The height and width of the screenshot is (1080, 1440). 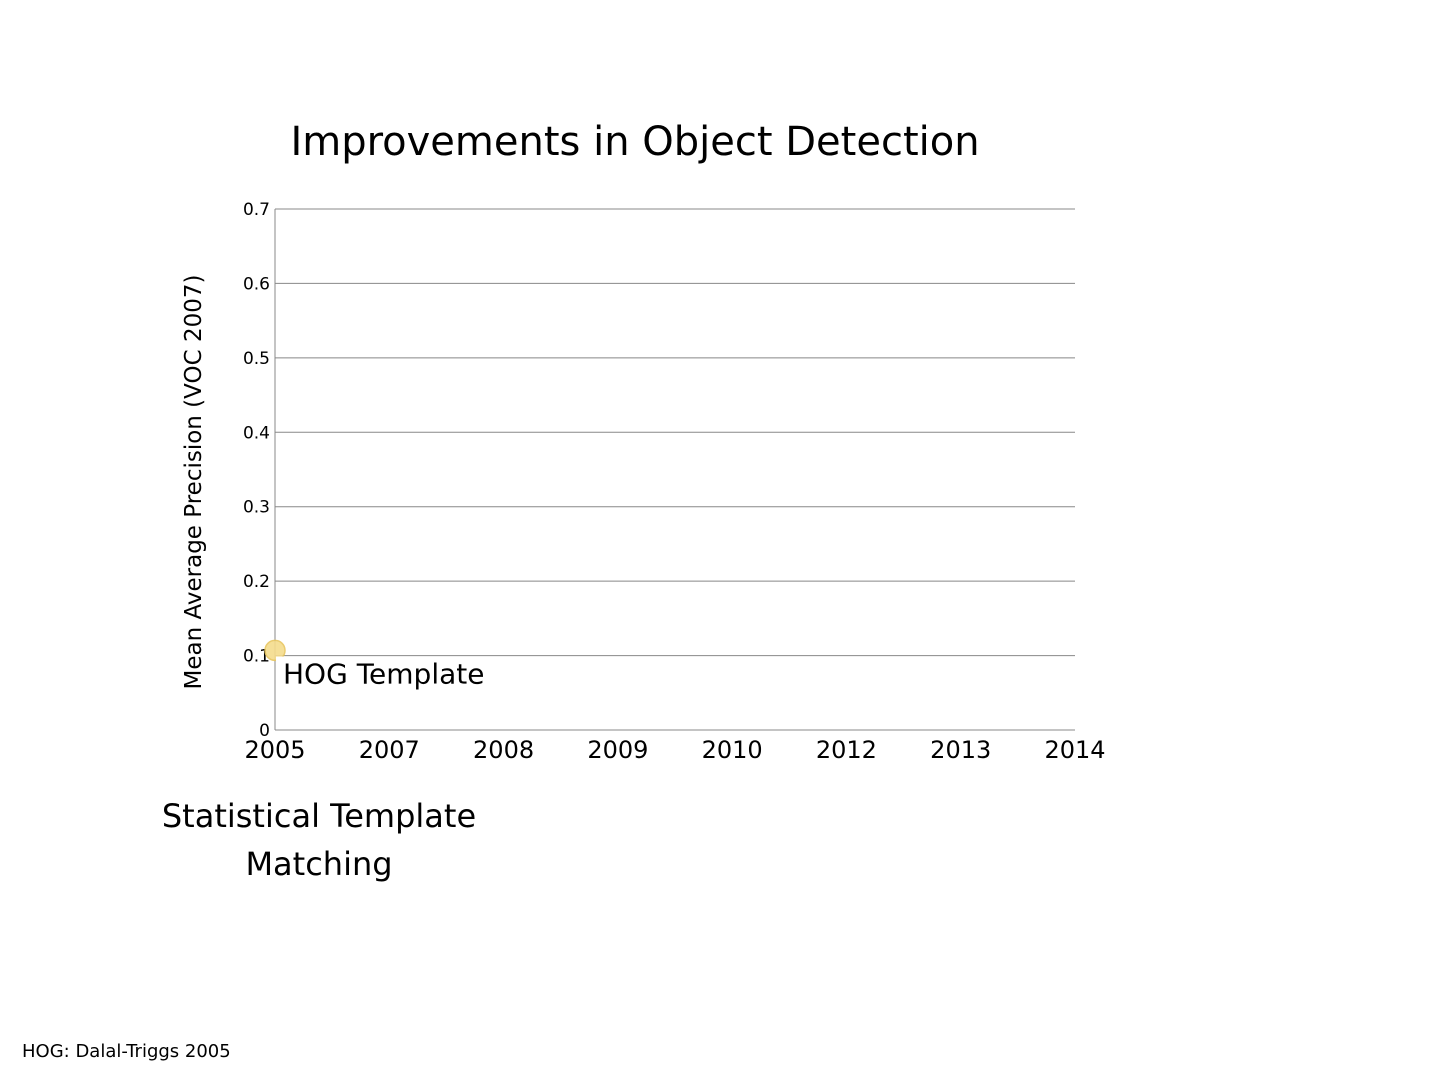 What do you see at coordinates (503, 750) in the screenshot?
I see `x-tick-label: 2008` at bounding box center [503, 750].